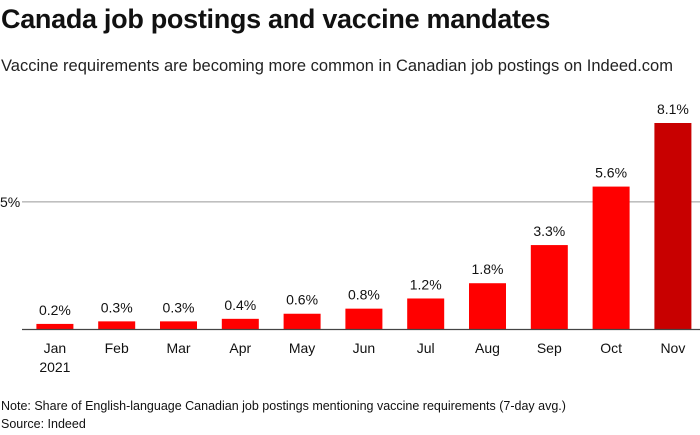  Describe the element at coordinates (117, 348) in the screenshot. I see `x-tick-label: Feb` at that location.